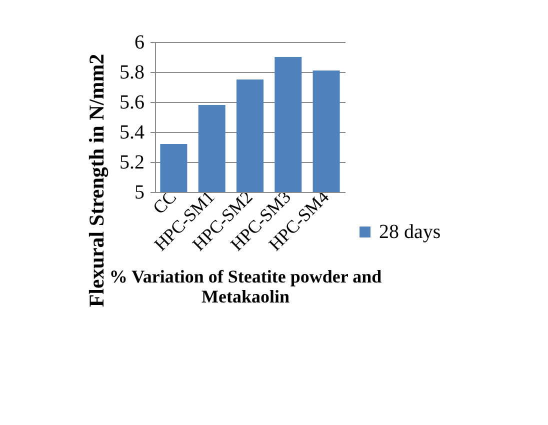 The image size is (548, 425). I want to click on y-tick-label: 5.2, so click(132, 163).